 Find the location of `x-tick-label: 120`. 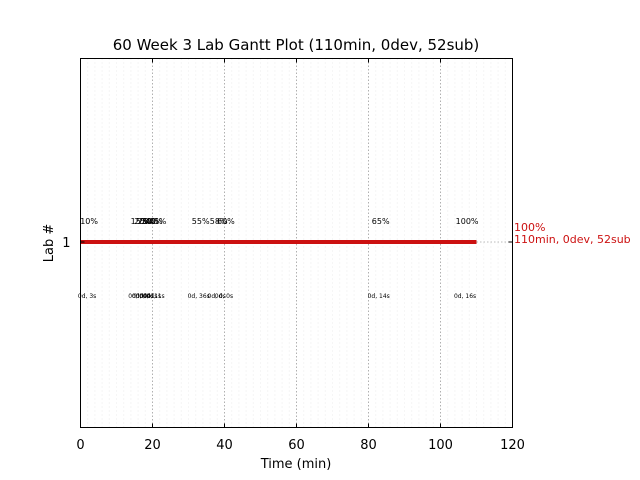

x-tick-label: 120 is located at coordinates (512, 445).